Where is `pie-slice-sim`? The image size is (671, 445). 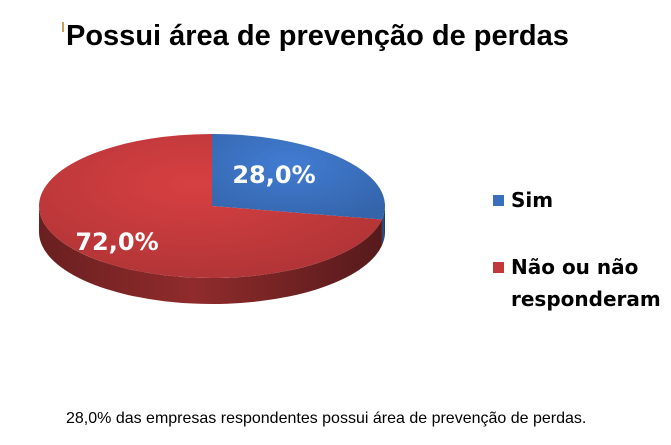
pie-slice-sim is located at coordinates (299, 177).